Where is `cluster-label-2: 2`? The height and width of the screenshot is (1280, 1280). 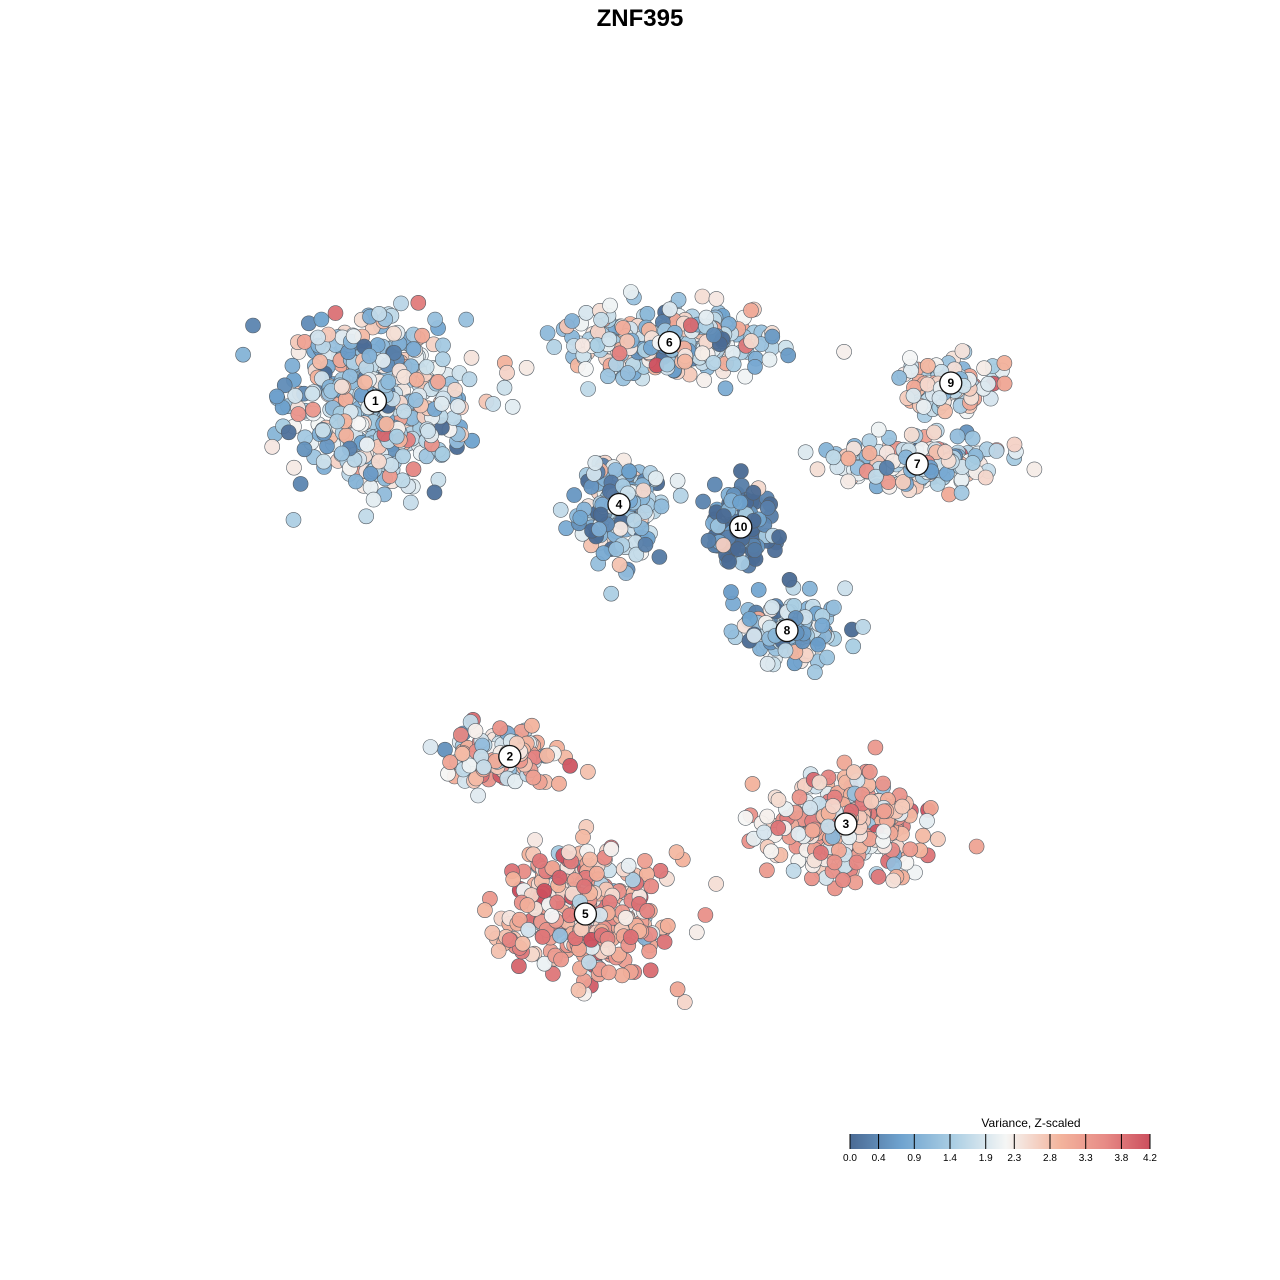
cluster-label-2: 2 is located at coordinates (510, 756).